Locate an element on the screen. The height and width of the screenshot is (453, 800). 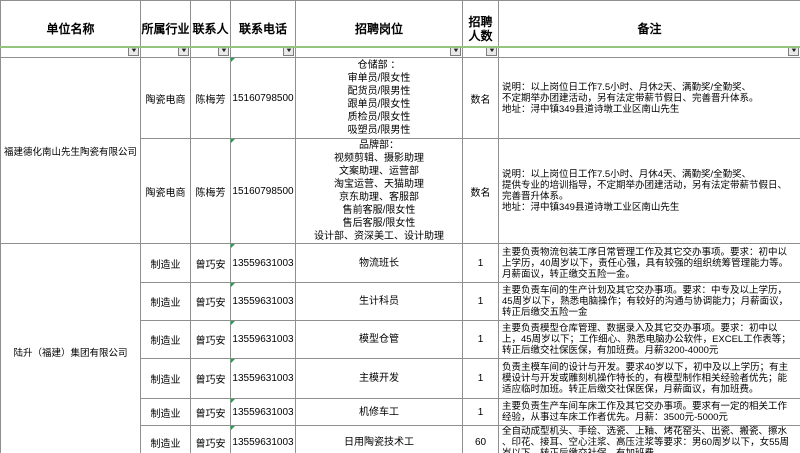
cell-position: 物流班长 is located at coordinates (379, 263).